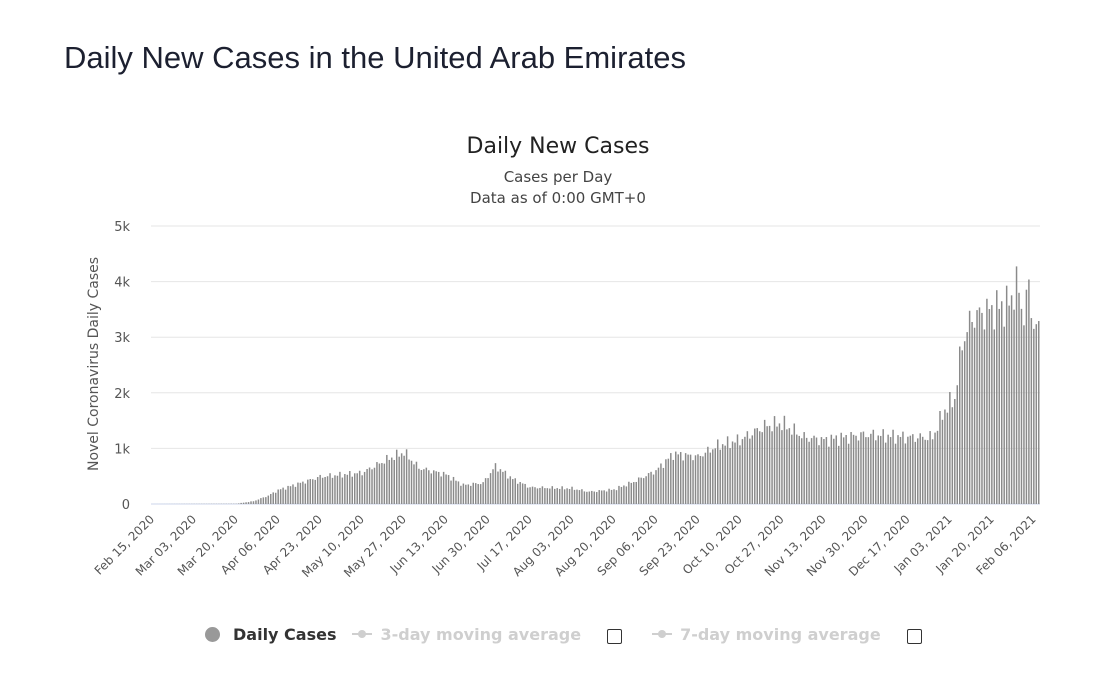 Image resolution: width=1120 pixels, height=700 pixels. What do you see at coordinates (615, 636) in the screenshot?
I see `checkbox-3-day-average` at bounding box center [615, 636].